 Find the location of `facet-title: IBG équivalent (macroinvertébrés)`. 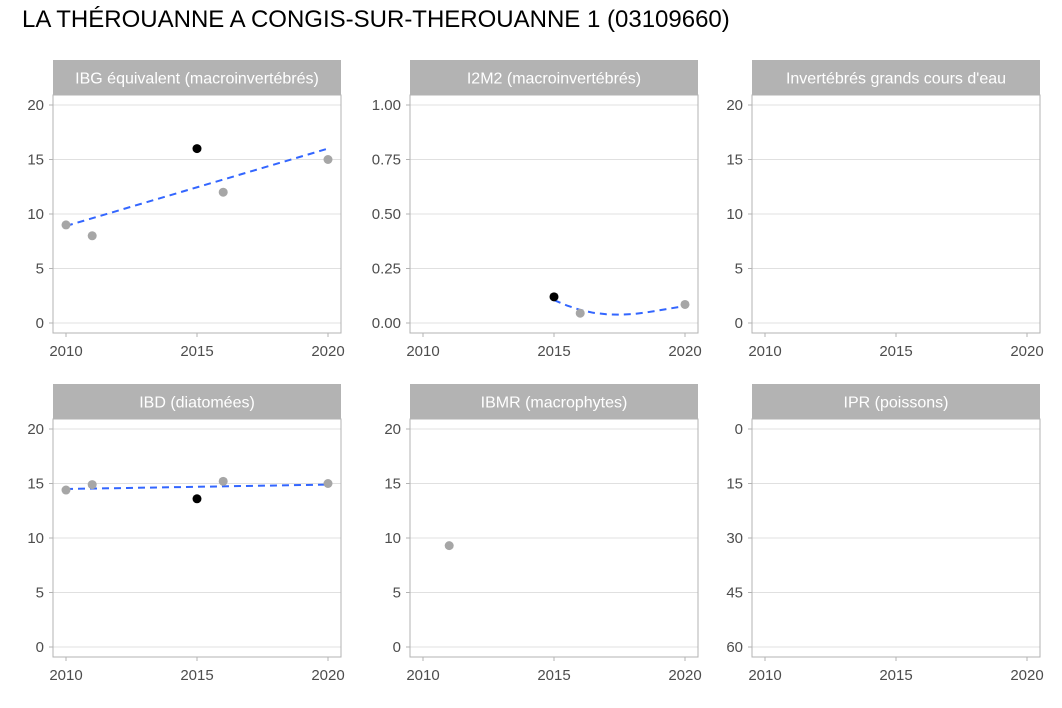

facet-title: IBG équivalent (macroinvertébrés) is located at coordinates (197, 79).